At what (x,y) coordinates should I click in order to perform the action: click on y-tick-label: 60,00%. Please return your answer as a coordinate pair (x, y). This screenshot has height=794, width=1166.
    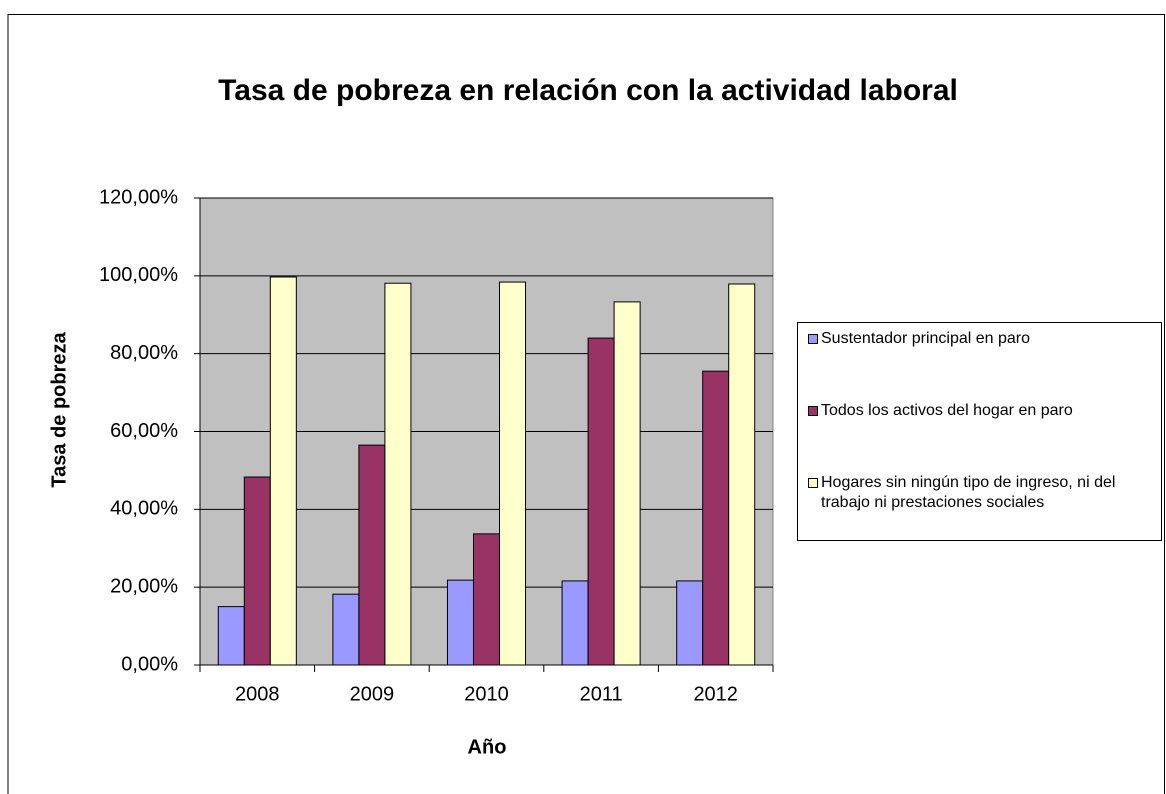
    Looking at the image, I should click on (144, 431).